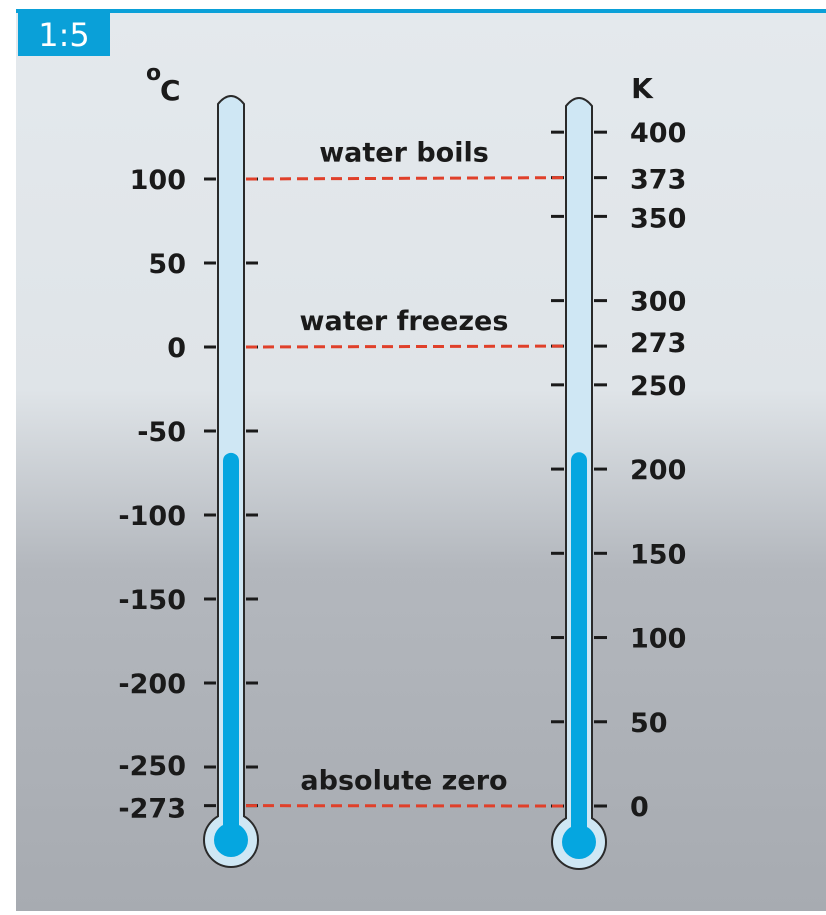 The height and width of the screenshot is (915, 826). Describe the element at coordinates (658, 180) in the screenshot. I see `kelvin-tick-label: 373` at that location.